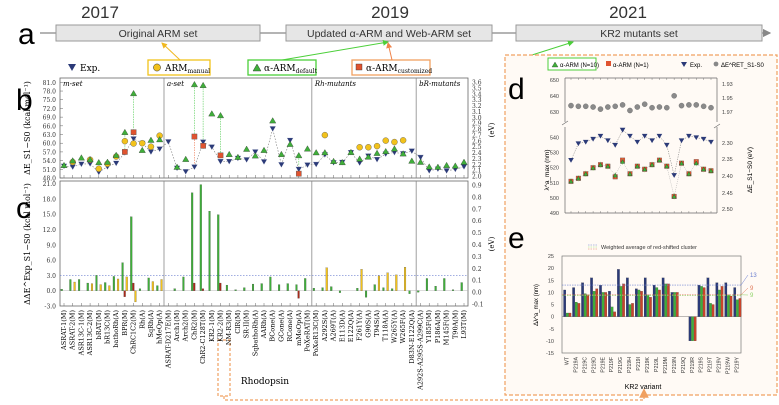  I want to click on legend-customized: α-ARMcustomized, so click(399, 69).